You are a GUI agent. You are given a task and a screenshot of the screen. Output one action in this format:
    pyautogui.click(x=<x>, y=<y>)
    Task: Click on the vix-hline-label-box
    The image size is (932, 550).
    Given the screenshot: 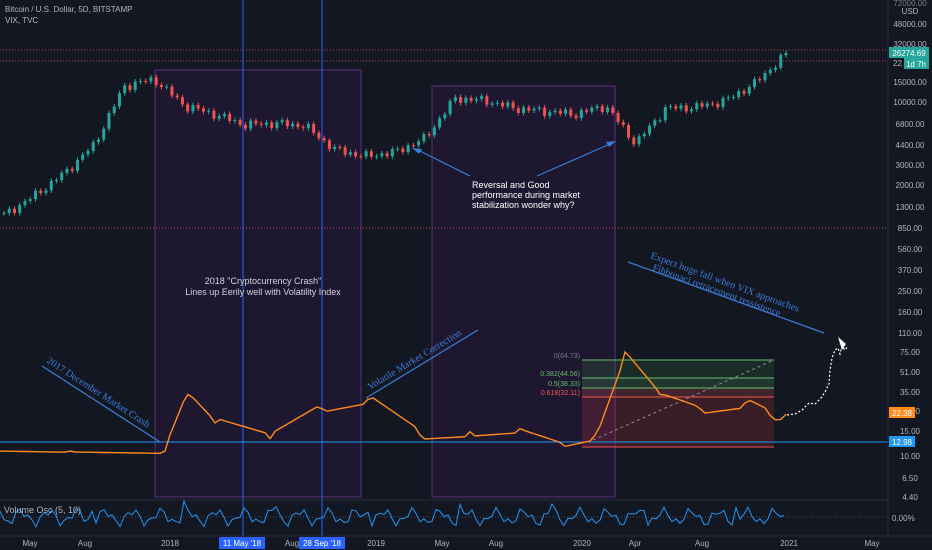 What is the action you would take?
    pyautogui.click(x=902, y=441)
    